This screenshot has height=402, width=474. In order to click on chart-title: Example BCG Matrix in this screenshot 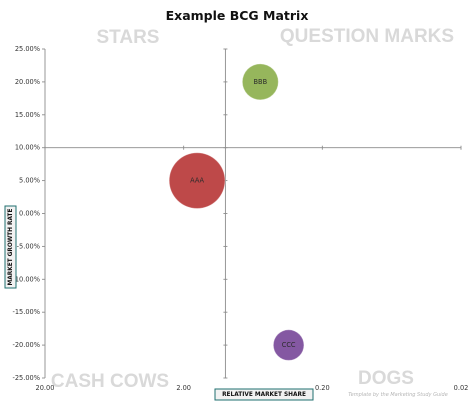, I will do `click(237, 15)`.